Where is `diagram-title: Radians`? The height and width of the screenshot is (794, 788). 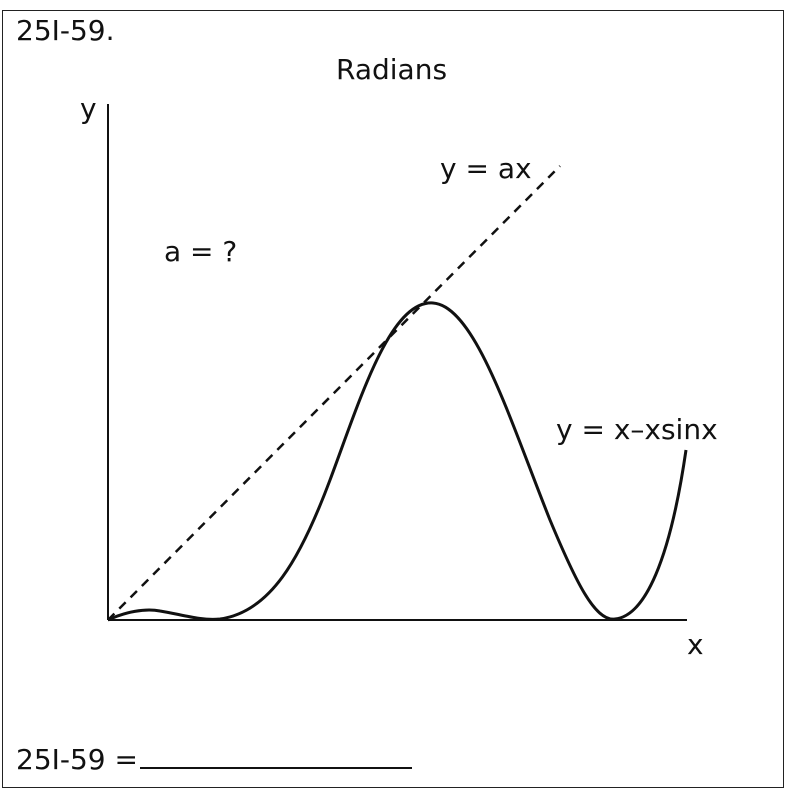 diagram-title: Radians is located at coordinates (392, 69).